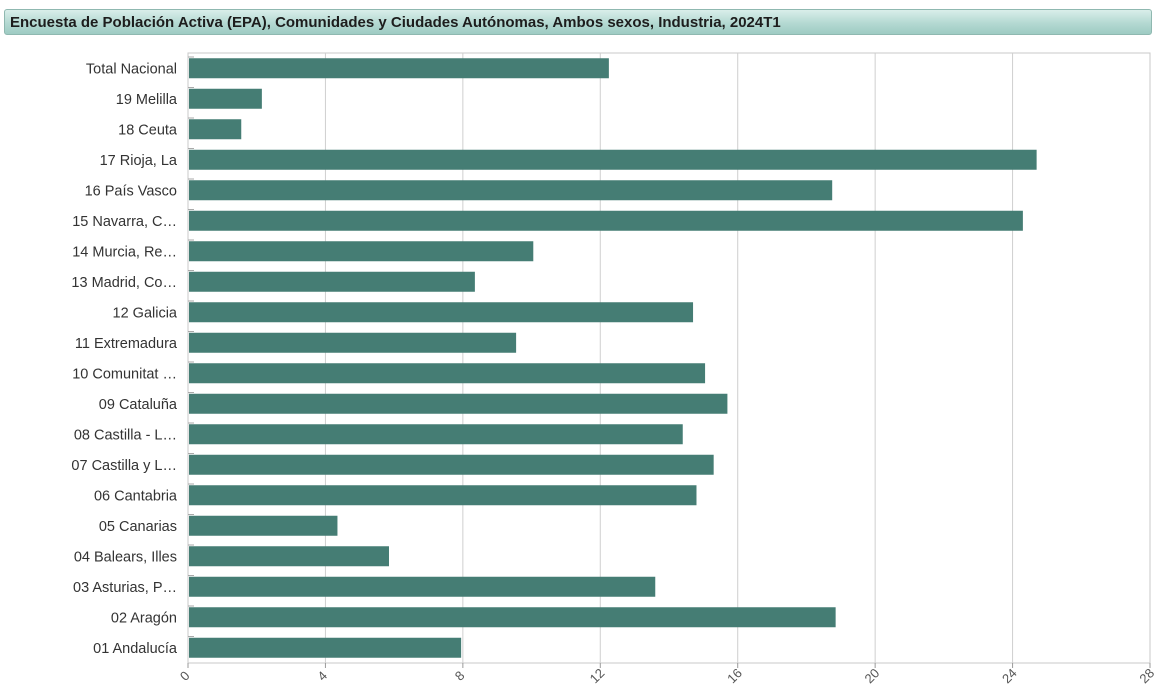 The height and width of the screenshot is (696, 1155). Describe the element at coordinates (136, 496) in the screenshot. I see `category-label: 06 Cantabria` at that location.